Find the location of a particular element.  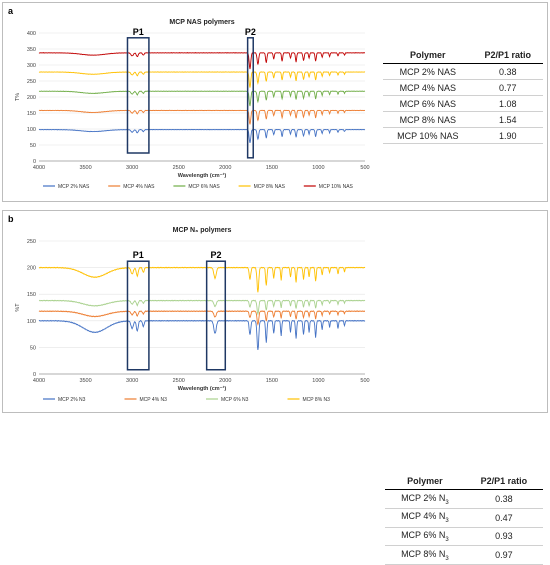

y-tick-label: 300 is located at coordinates (31, 66).